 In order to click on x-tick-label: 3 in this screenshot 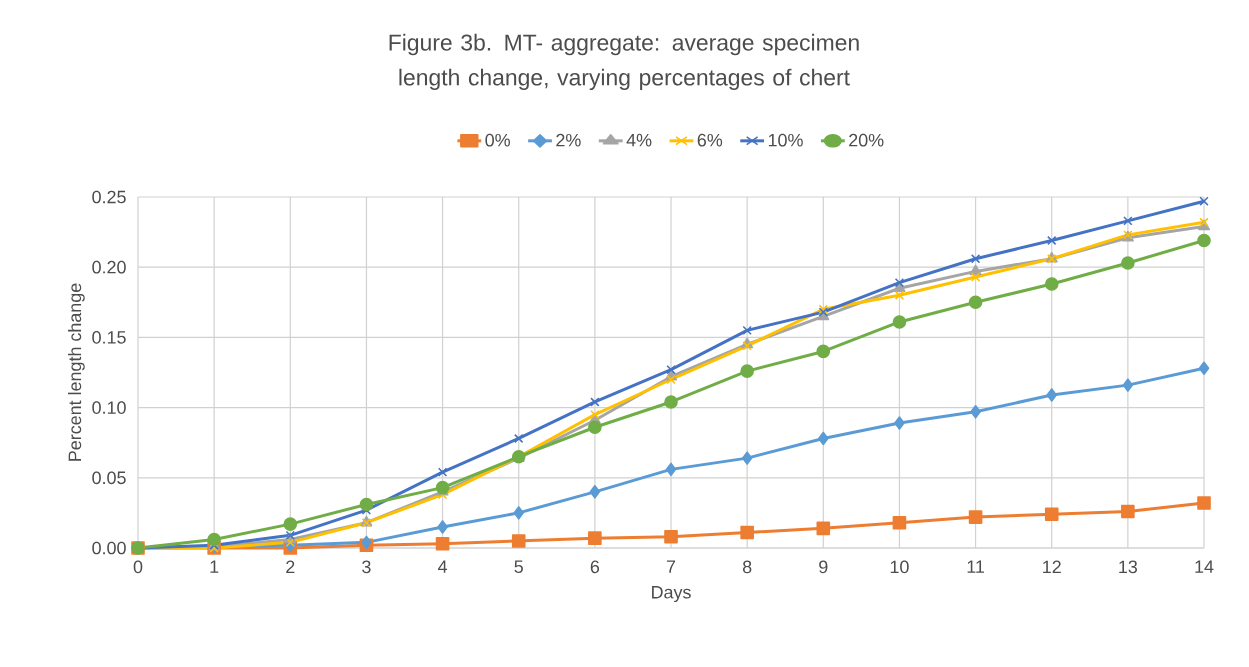, I will do `click(366, 567)`.